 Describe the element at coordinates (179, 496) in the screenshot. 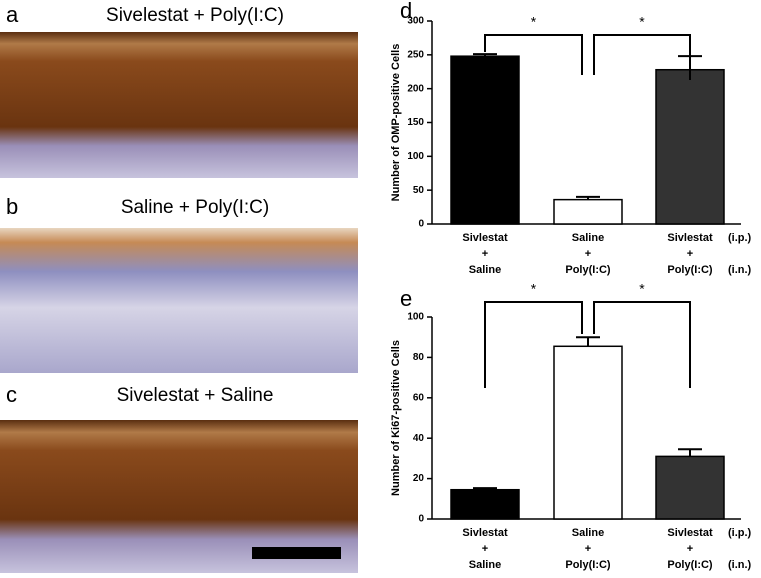

I see `photo-c` at that location.